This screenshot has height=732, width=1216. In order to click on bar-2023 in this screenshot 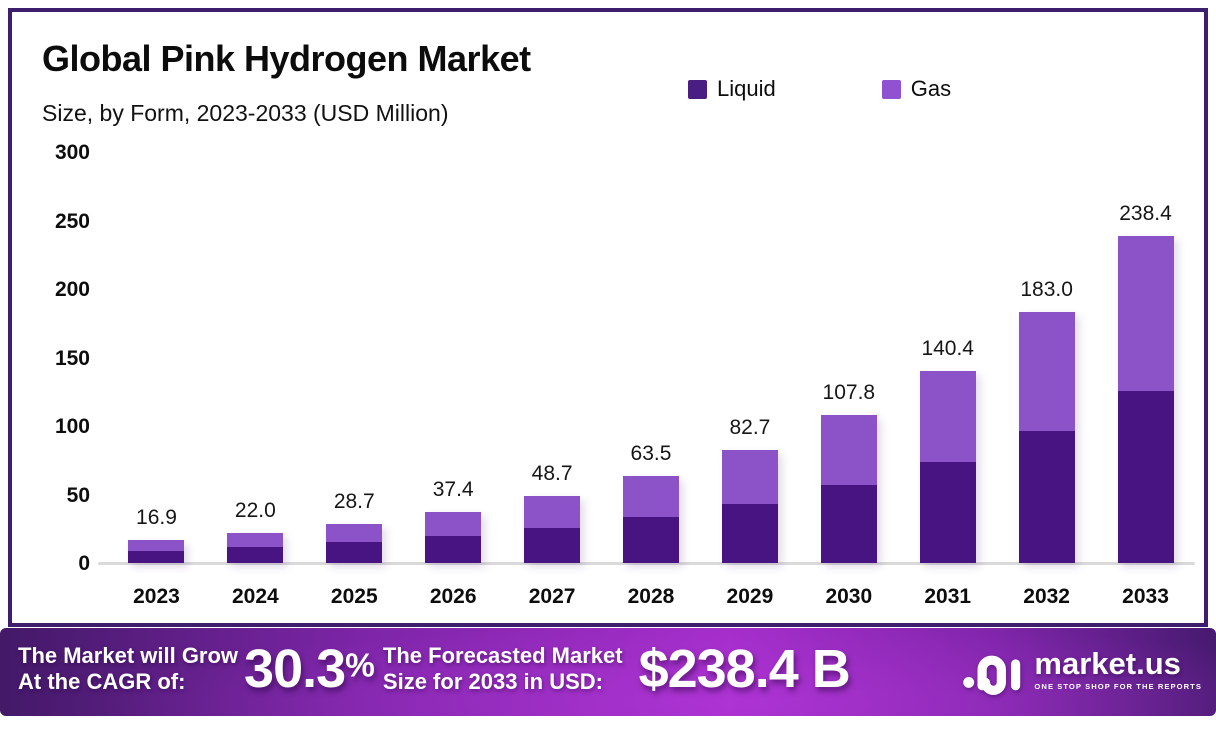, I will do `click(156, 551)`.